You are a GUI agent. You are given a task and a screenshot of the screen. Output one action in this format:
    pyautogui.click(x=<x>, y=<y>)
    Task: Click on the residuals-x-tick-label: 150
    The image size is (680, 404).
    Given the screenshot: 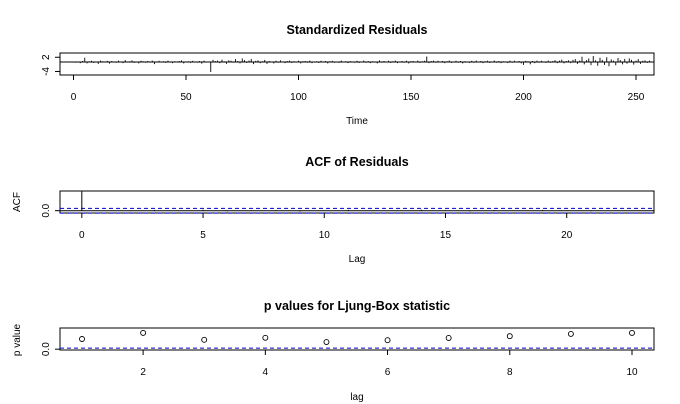 What is the action you would take?
    pyautogui.click(x=411, y=97)
    